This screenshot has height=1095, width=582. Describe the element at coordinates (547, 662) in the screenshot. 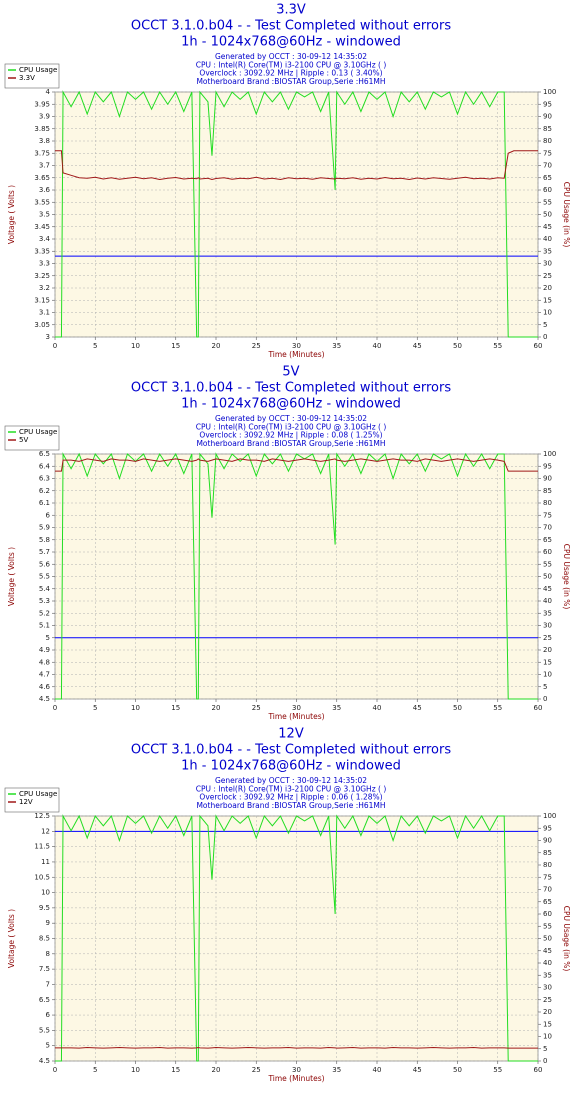

I see `y2-tick-label: 15` at that location.